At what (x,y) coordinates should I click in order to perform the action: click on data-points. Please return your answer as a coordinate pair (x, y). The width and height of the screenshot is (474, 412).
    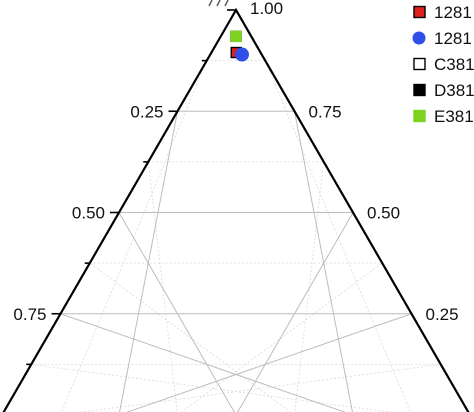
    Looking at the image, I should click on (239, 46).